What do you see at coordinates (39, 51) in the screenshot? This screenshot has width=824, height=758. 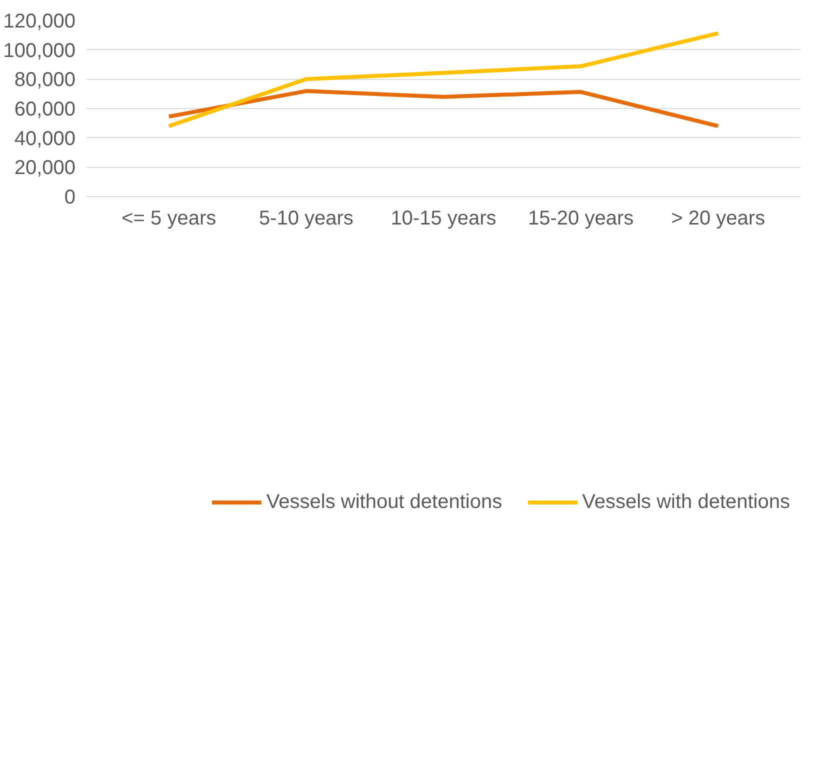 I see `y-tick-label: 100,000` at bounding box center [39, 51].